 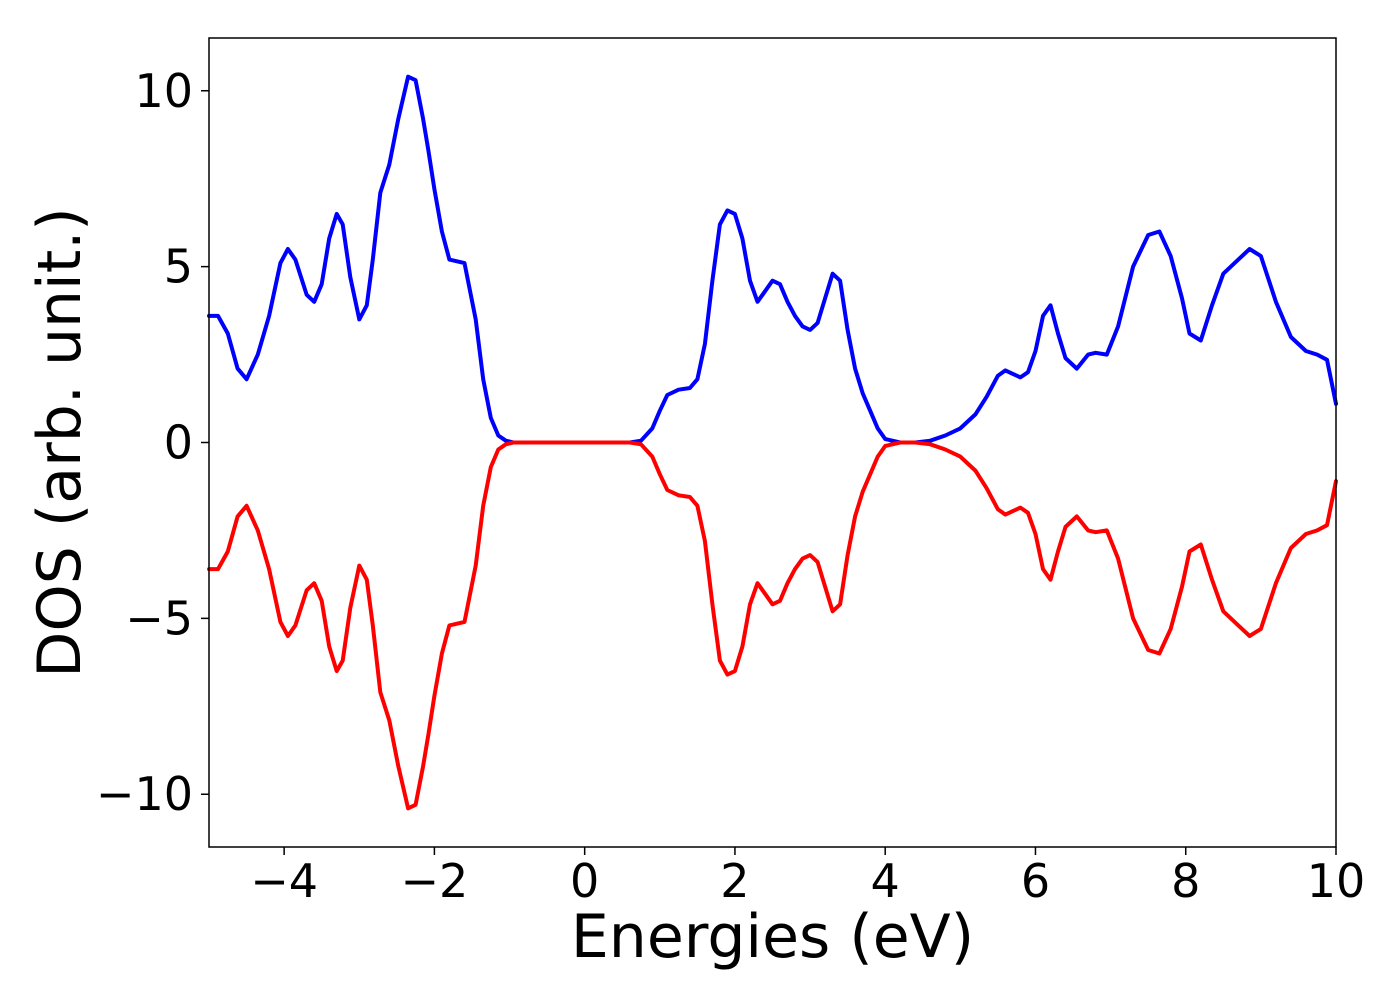 I want to click on x-axis-label: Energies (eV), so click(x=772, y=937).